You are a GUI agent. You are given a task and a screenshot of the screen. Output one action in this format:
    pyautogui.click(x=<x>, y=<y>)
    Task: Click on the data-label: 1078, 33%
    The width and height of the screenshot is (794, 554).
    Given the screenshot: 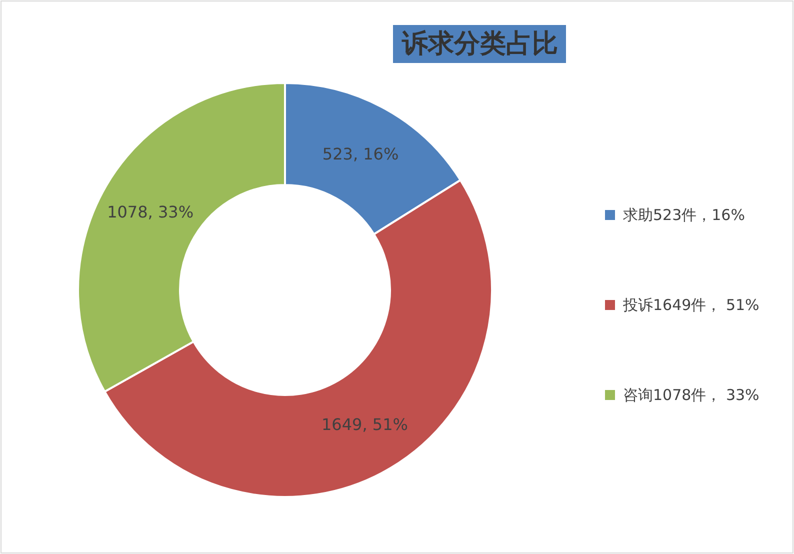 What is the action you would take?
    pyautogui.click(x=150, y=212)
    